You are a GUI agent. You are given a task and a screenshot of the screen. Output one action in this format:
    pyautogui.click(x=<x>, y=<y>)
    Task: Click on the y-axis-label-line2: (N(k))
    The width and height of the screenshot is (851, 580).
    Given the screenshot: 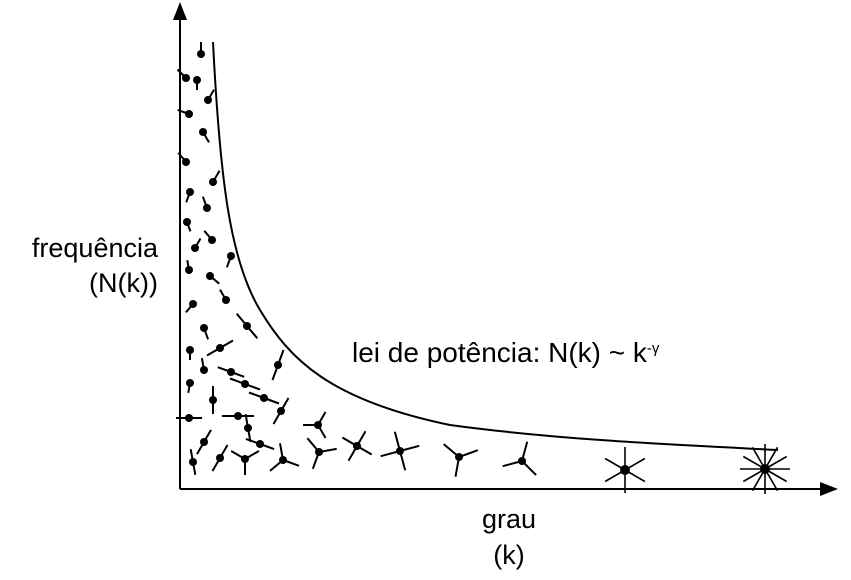 What is the action you would take?
    pyautogui.click(x=123, y=283)
    